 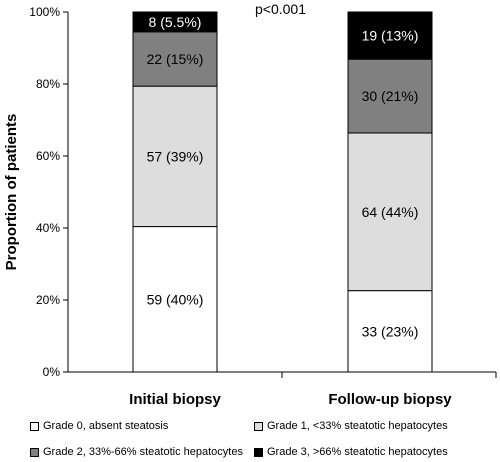 I want to click on legend-item: Grade 1, <33% steatotic hepatocytes, so click(x=351, y=426).